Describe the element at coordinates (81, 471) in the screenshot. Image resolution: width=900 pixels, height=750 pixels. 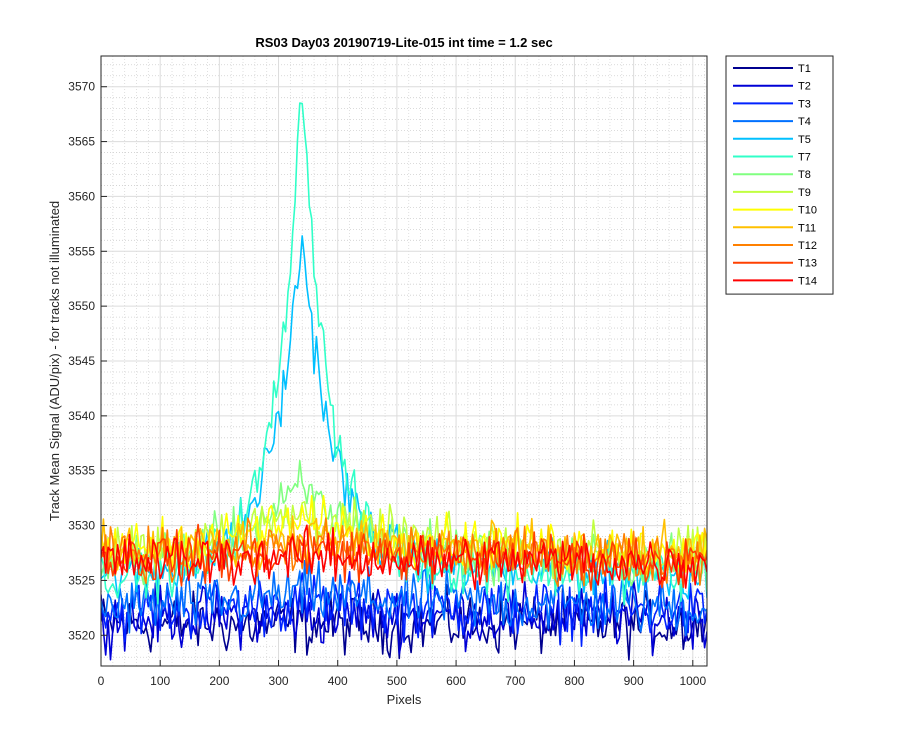
I see `y-tick-label: 3535` at that location.